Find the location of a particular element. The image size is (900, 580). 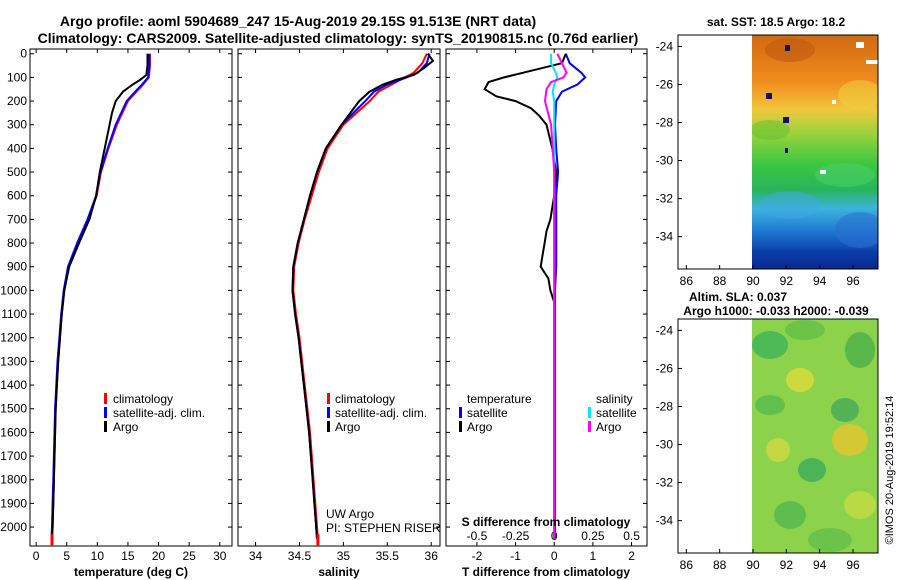

legend-satellite-swatch is located at coordinates (105, 412).